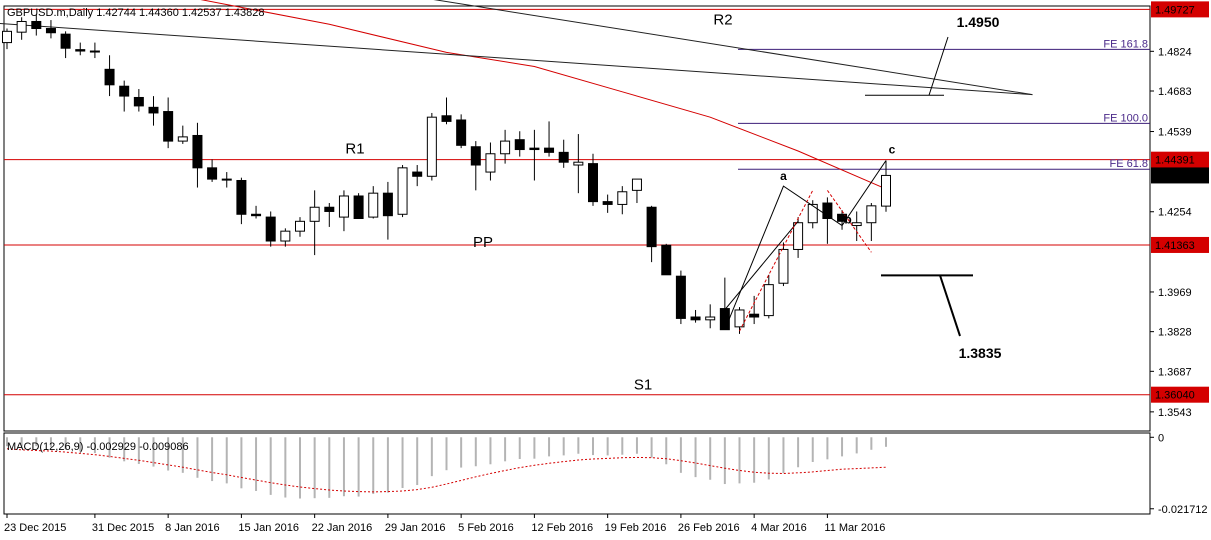 The width and height of the screenshot is (1211, 540). What do you see at coordinates (805, 245) in the screenshot?
I see `wave-abc-line` at bounding box center [805, 245].